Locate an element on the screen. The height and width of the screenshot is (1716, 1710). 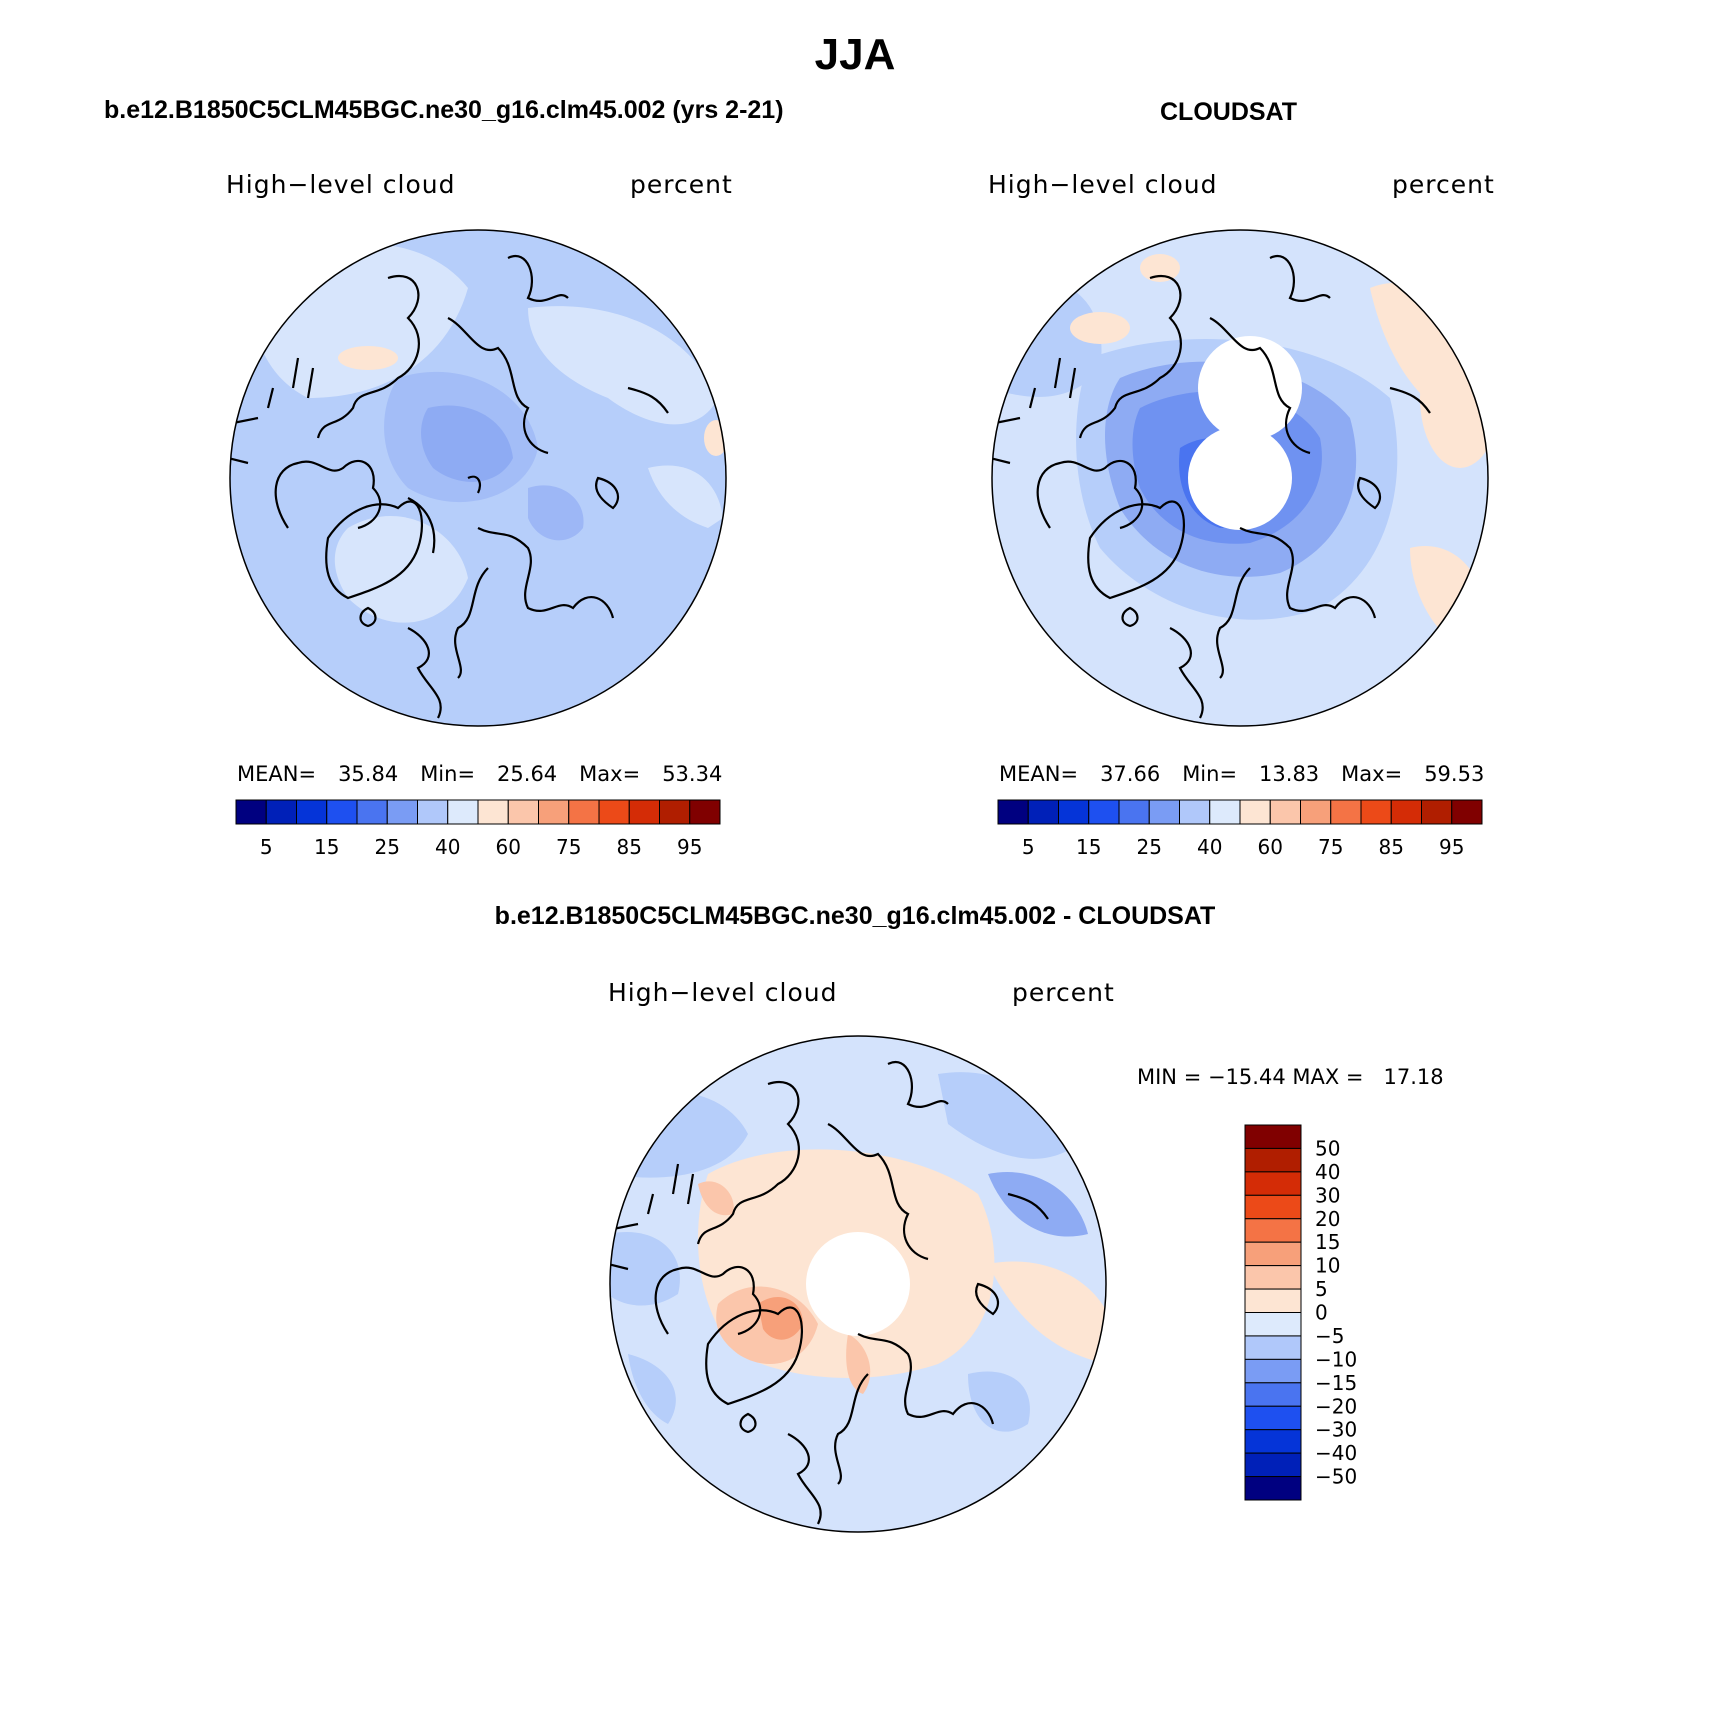
panel2-mean-label: MEAN= is located at coordinates (1039, 774).